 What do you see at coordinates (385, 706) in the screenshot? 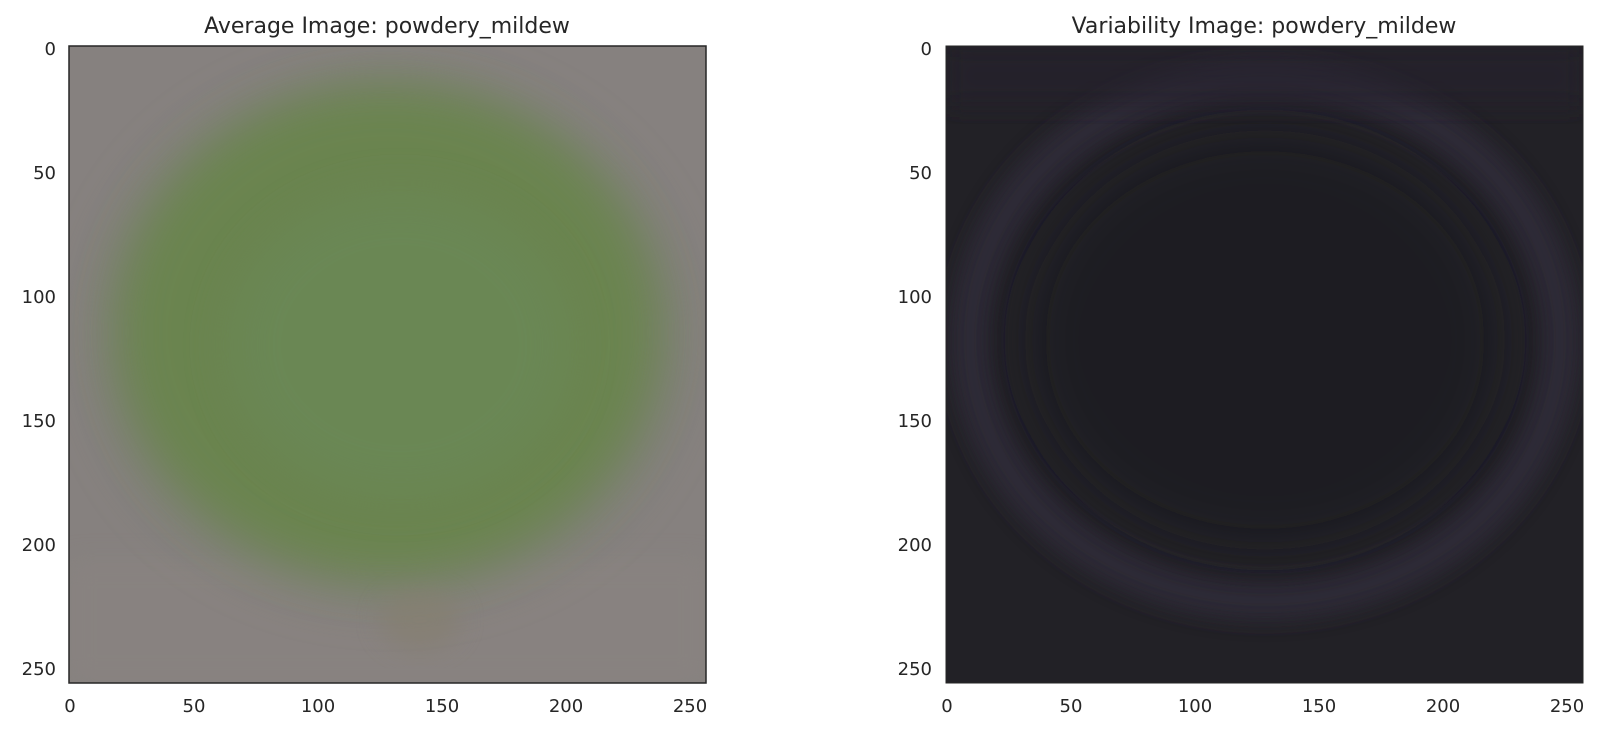
I see `average-image-x-axis: 0 50 100 150 200 250` at bounding box center [385, 706].